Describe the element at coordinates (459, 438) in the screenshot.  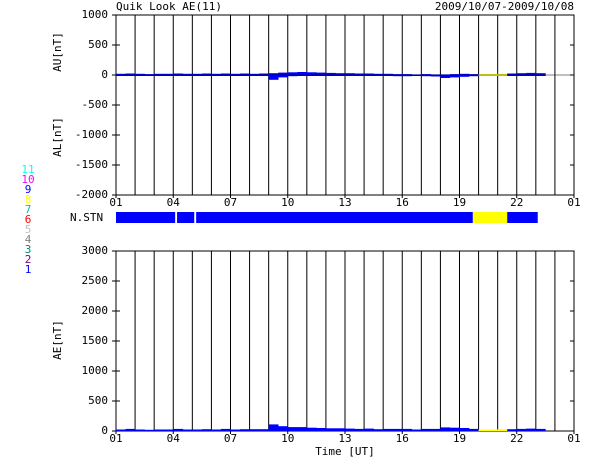
I see `x-tick-label: 19` at that location.